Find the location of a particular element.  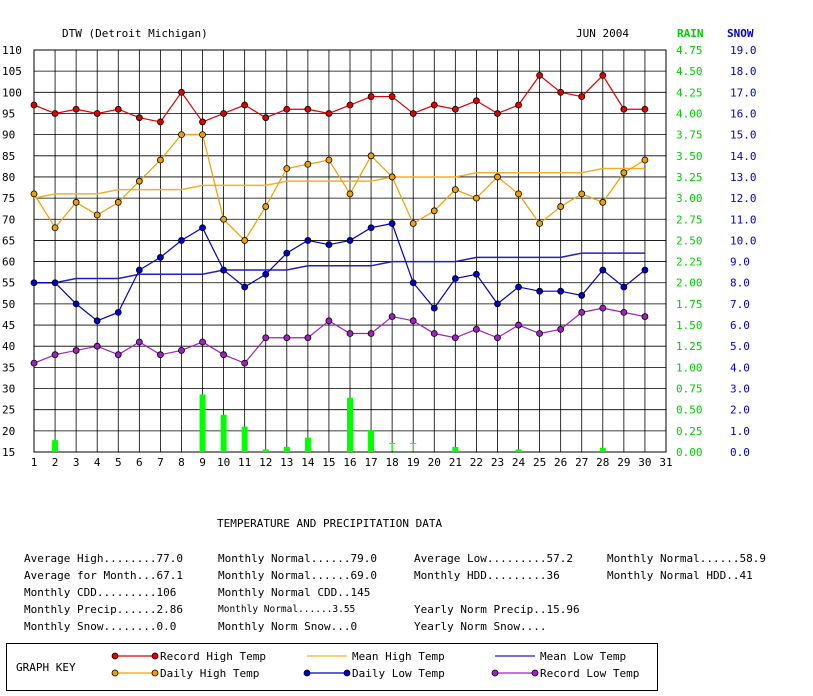

snow-tick-label: 1.0 is located at coordinates (740, 431).